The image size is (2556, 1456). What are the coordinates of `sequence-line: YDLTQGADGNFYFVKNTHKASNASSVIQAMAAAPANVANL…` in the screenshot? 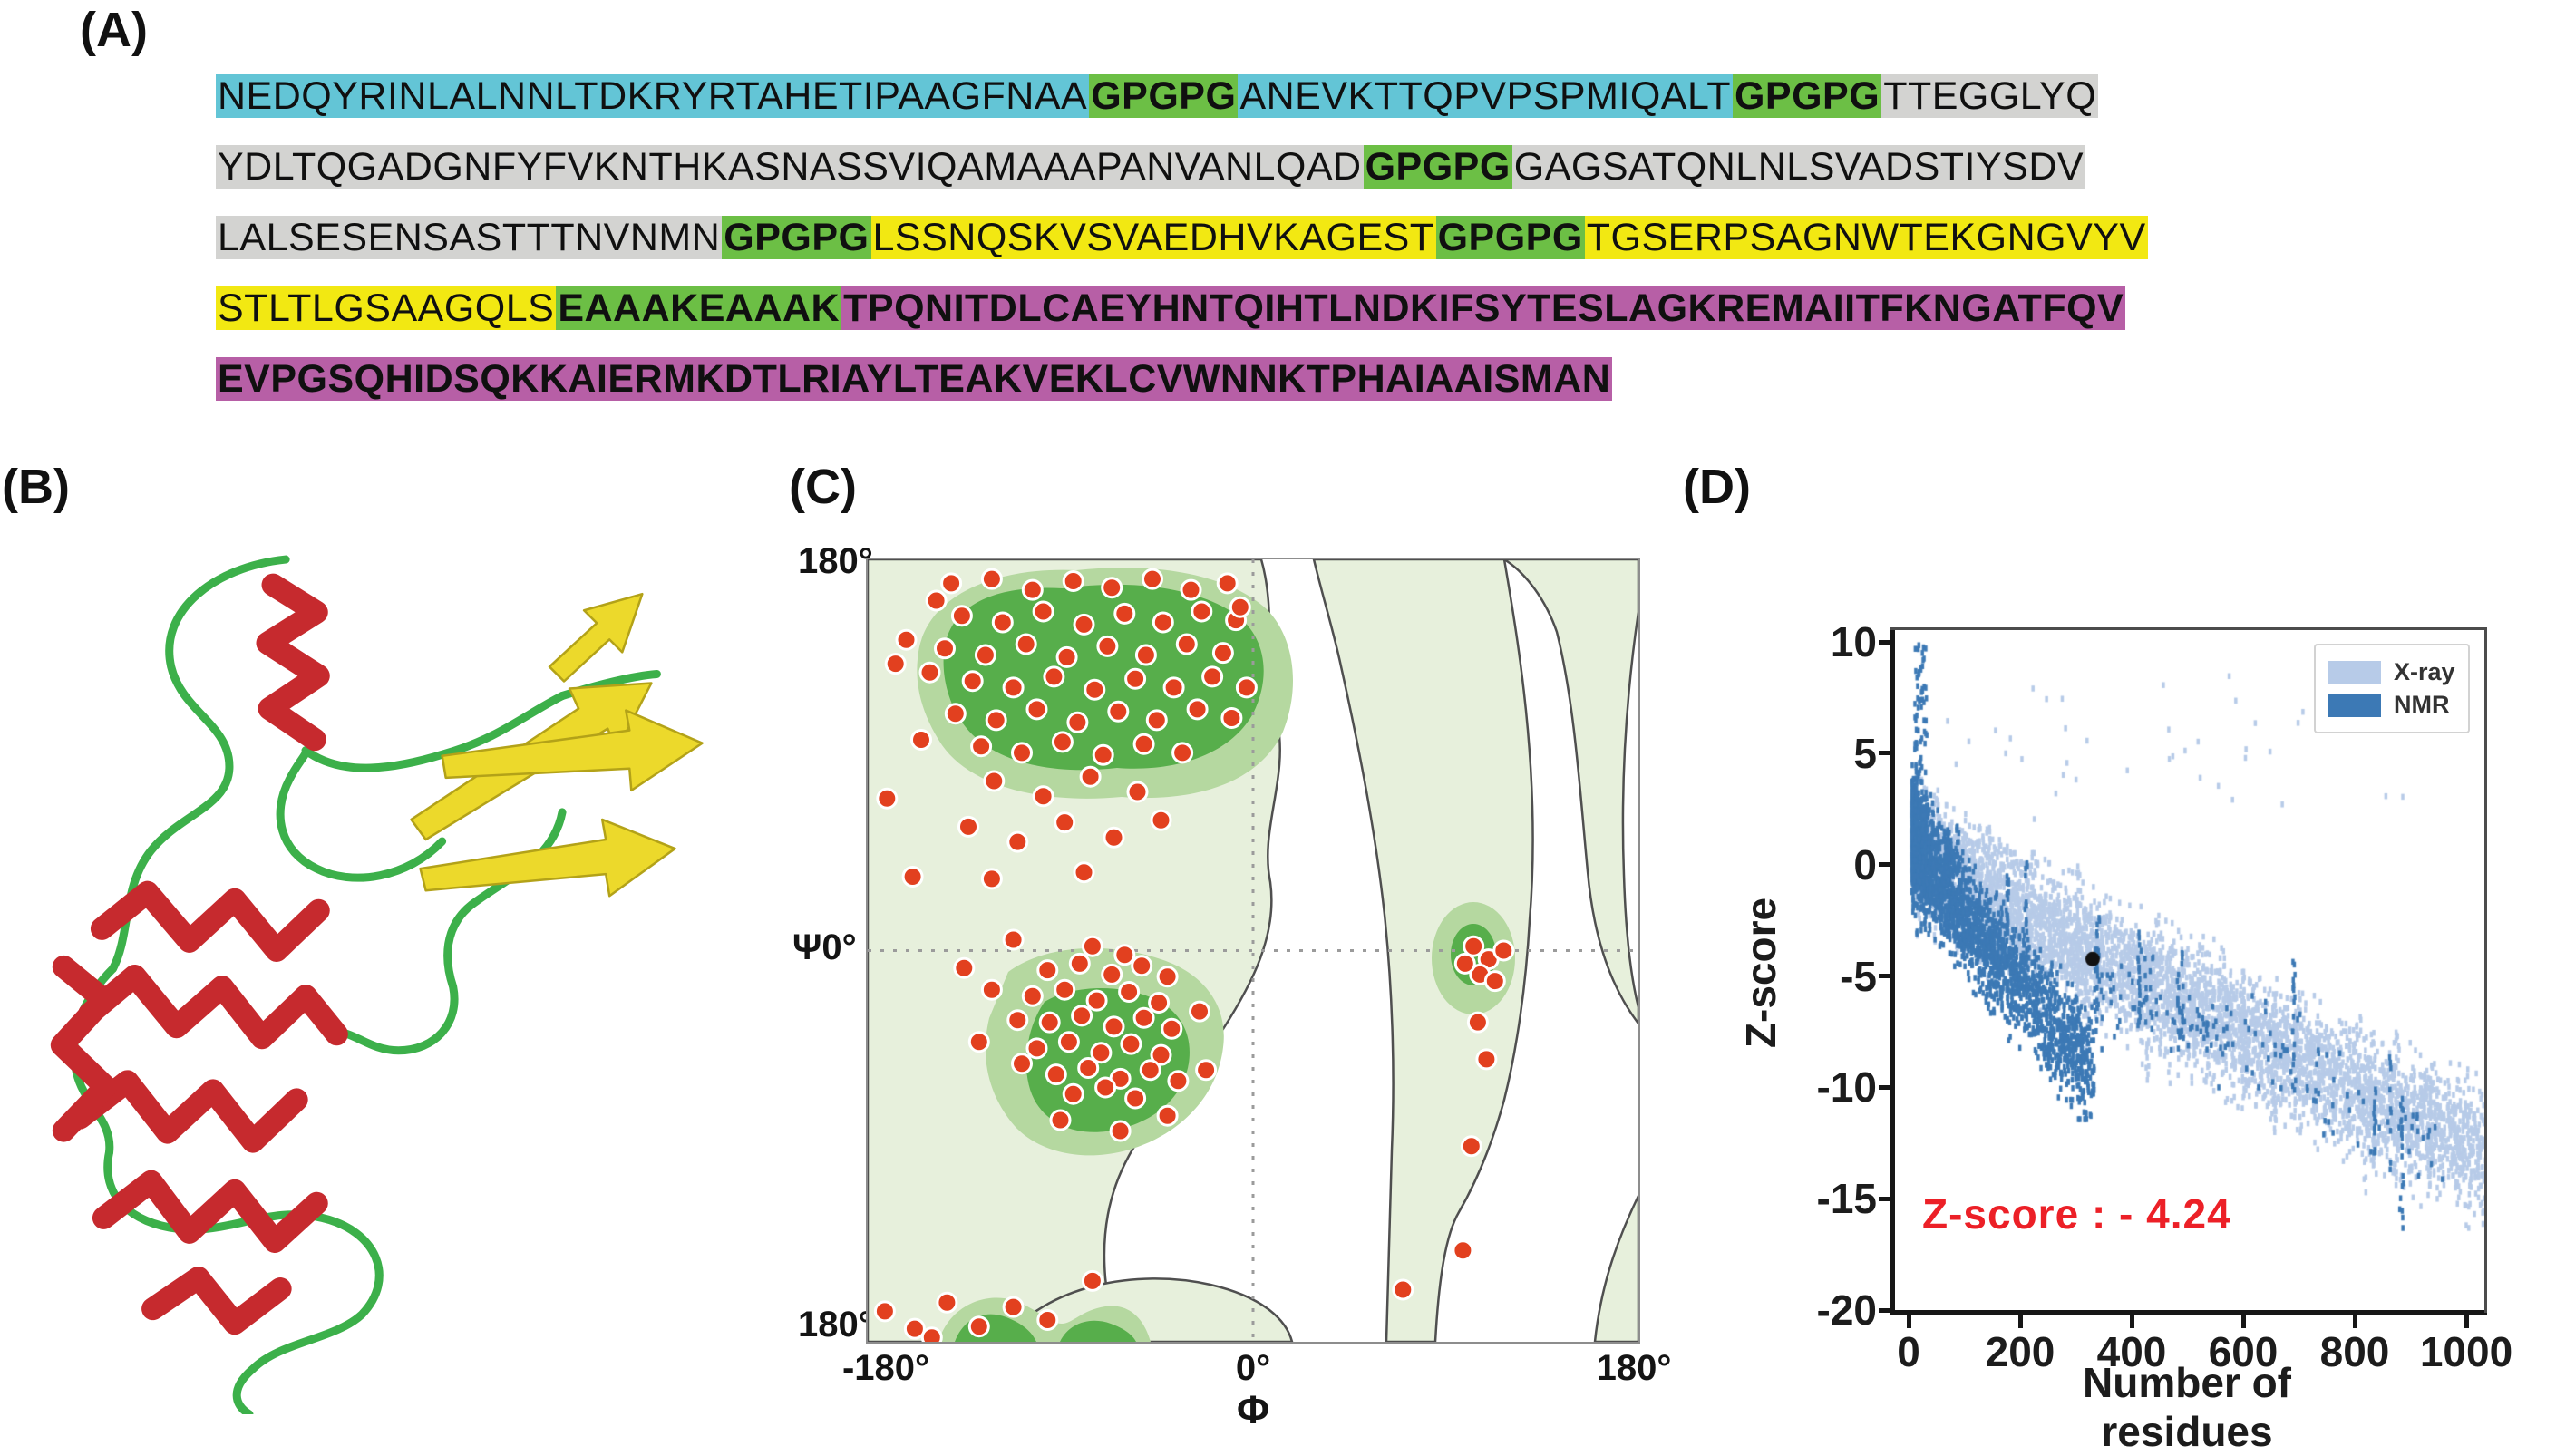 It's located at (1182, 167).